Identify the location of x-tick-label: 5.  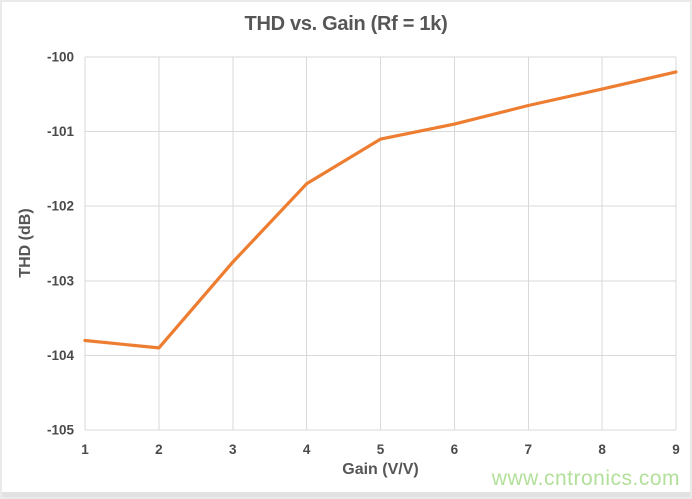
(381, 449).